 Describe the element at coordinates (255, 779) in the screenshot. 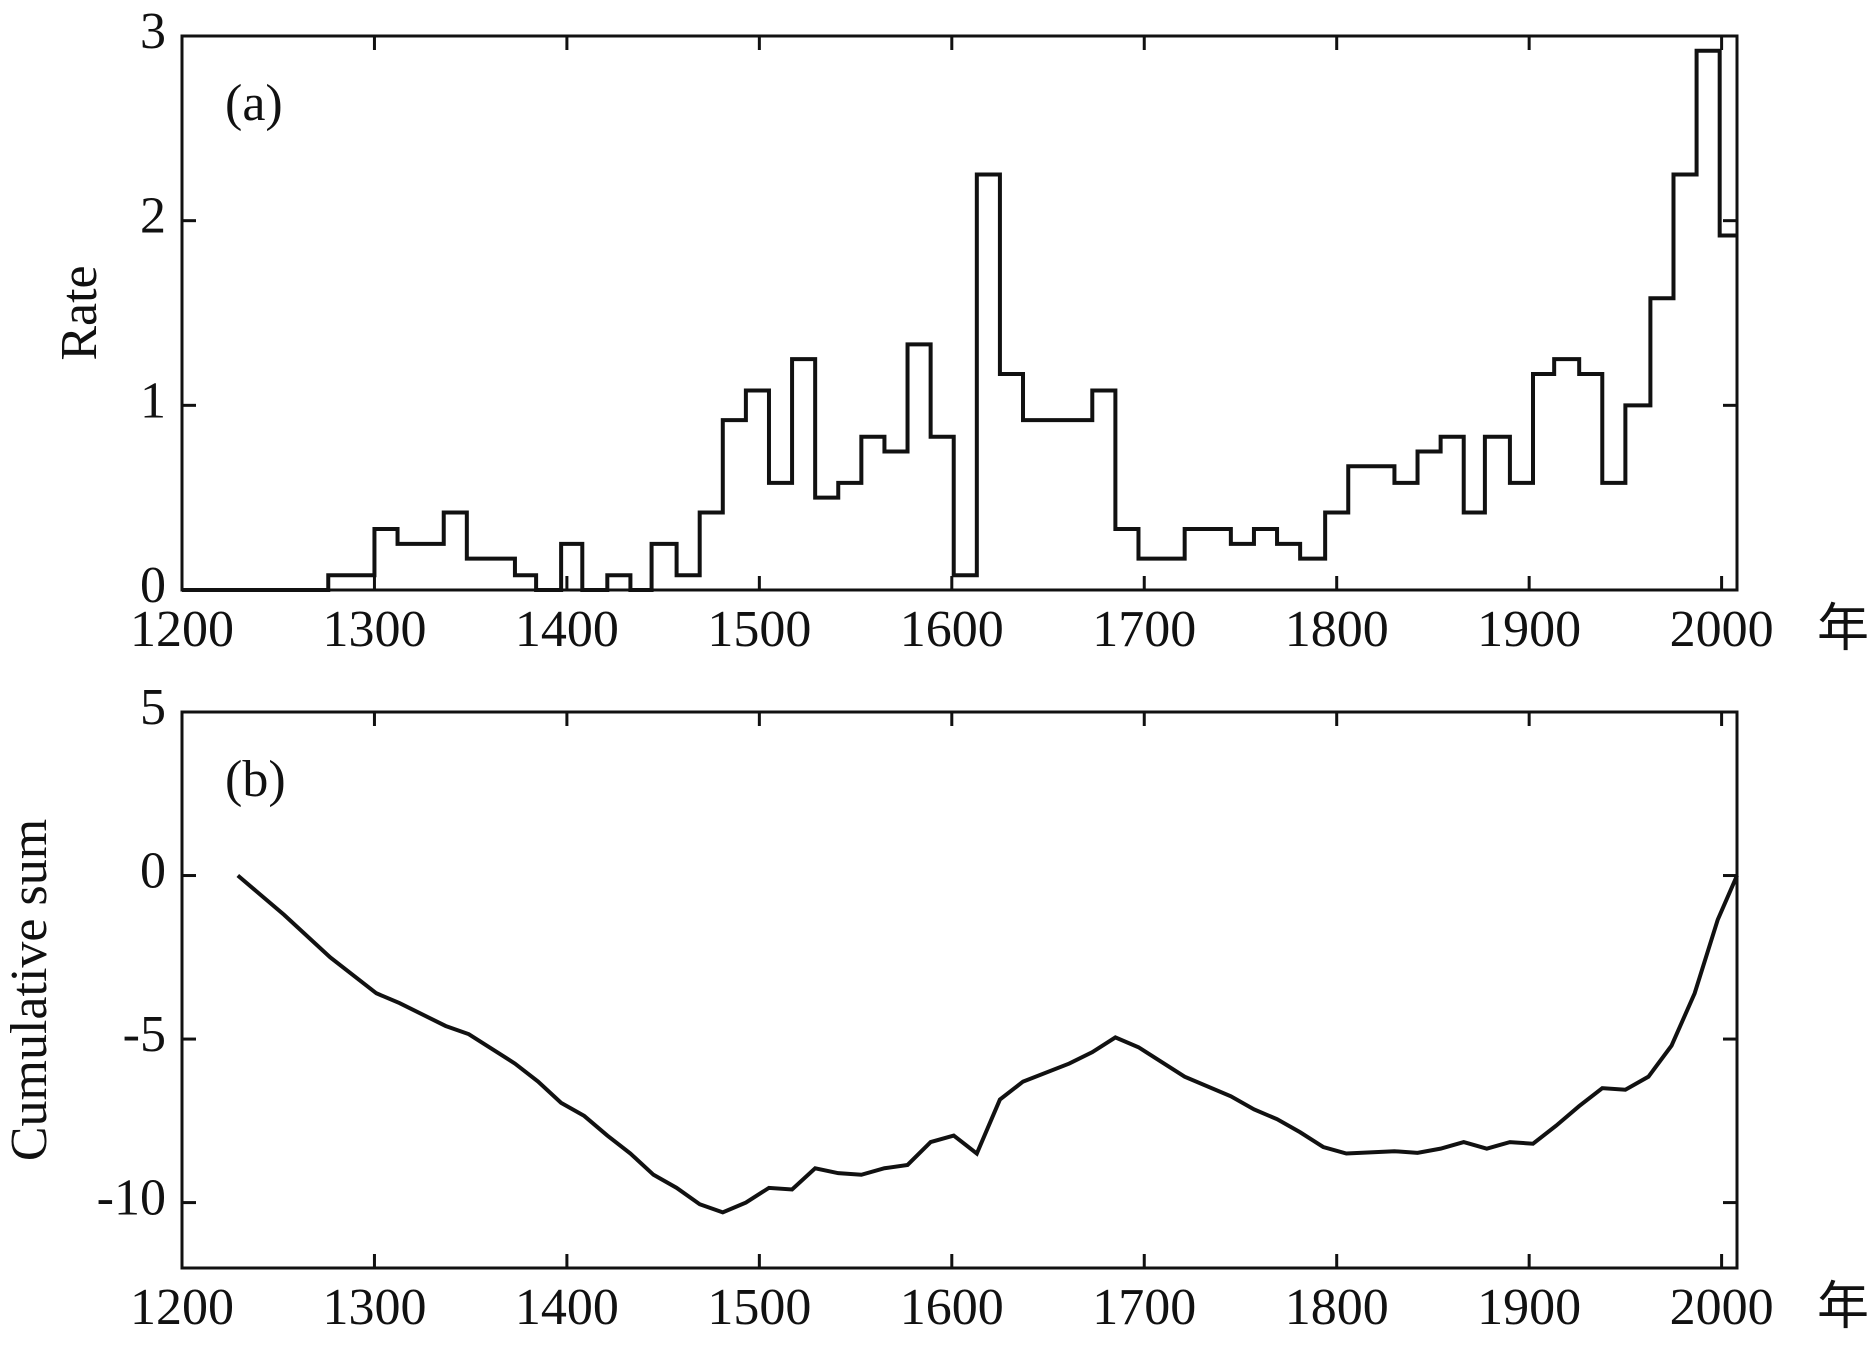

I see `panel-label: (b)` at that location.